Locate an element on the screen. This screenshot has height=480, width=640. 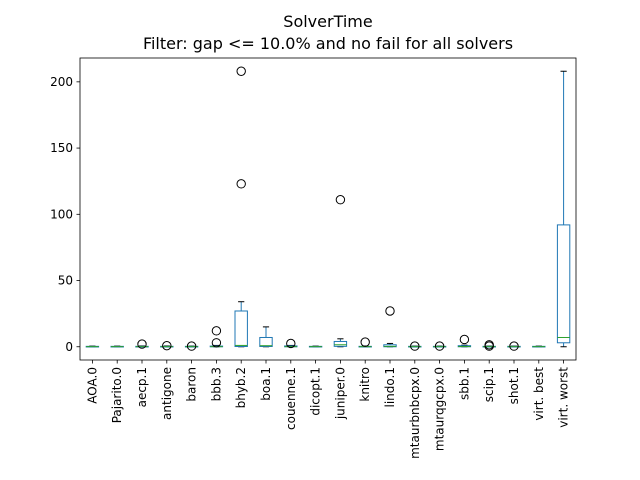
x-tick-label: virt. best is located at coordinates (539, 394).